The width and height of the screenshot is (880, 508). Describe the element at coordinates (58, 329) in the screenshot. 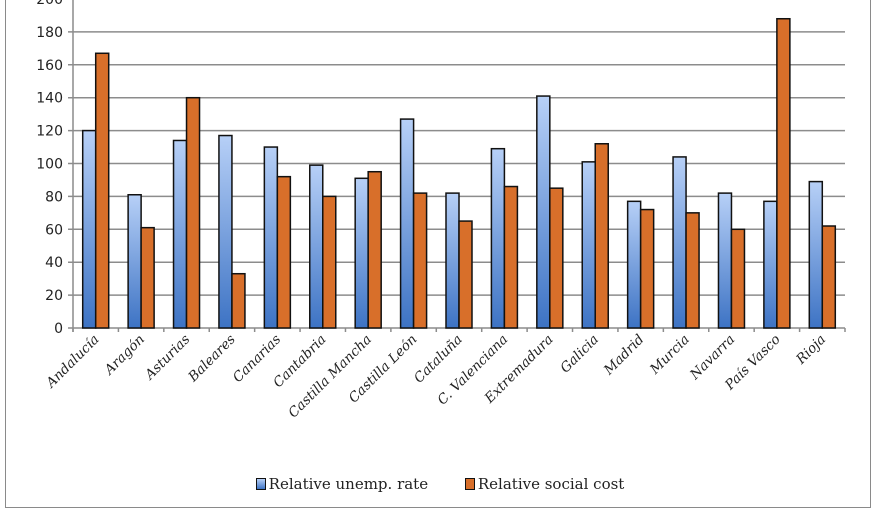

I see `y-tick-label: 0` at that location.